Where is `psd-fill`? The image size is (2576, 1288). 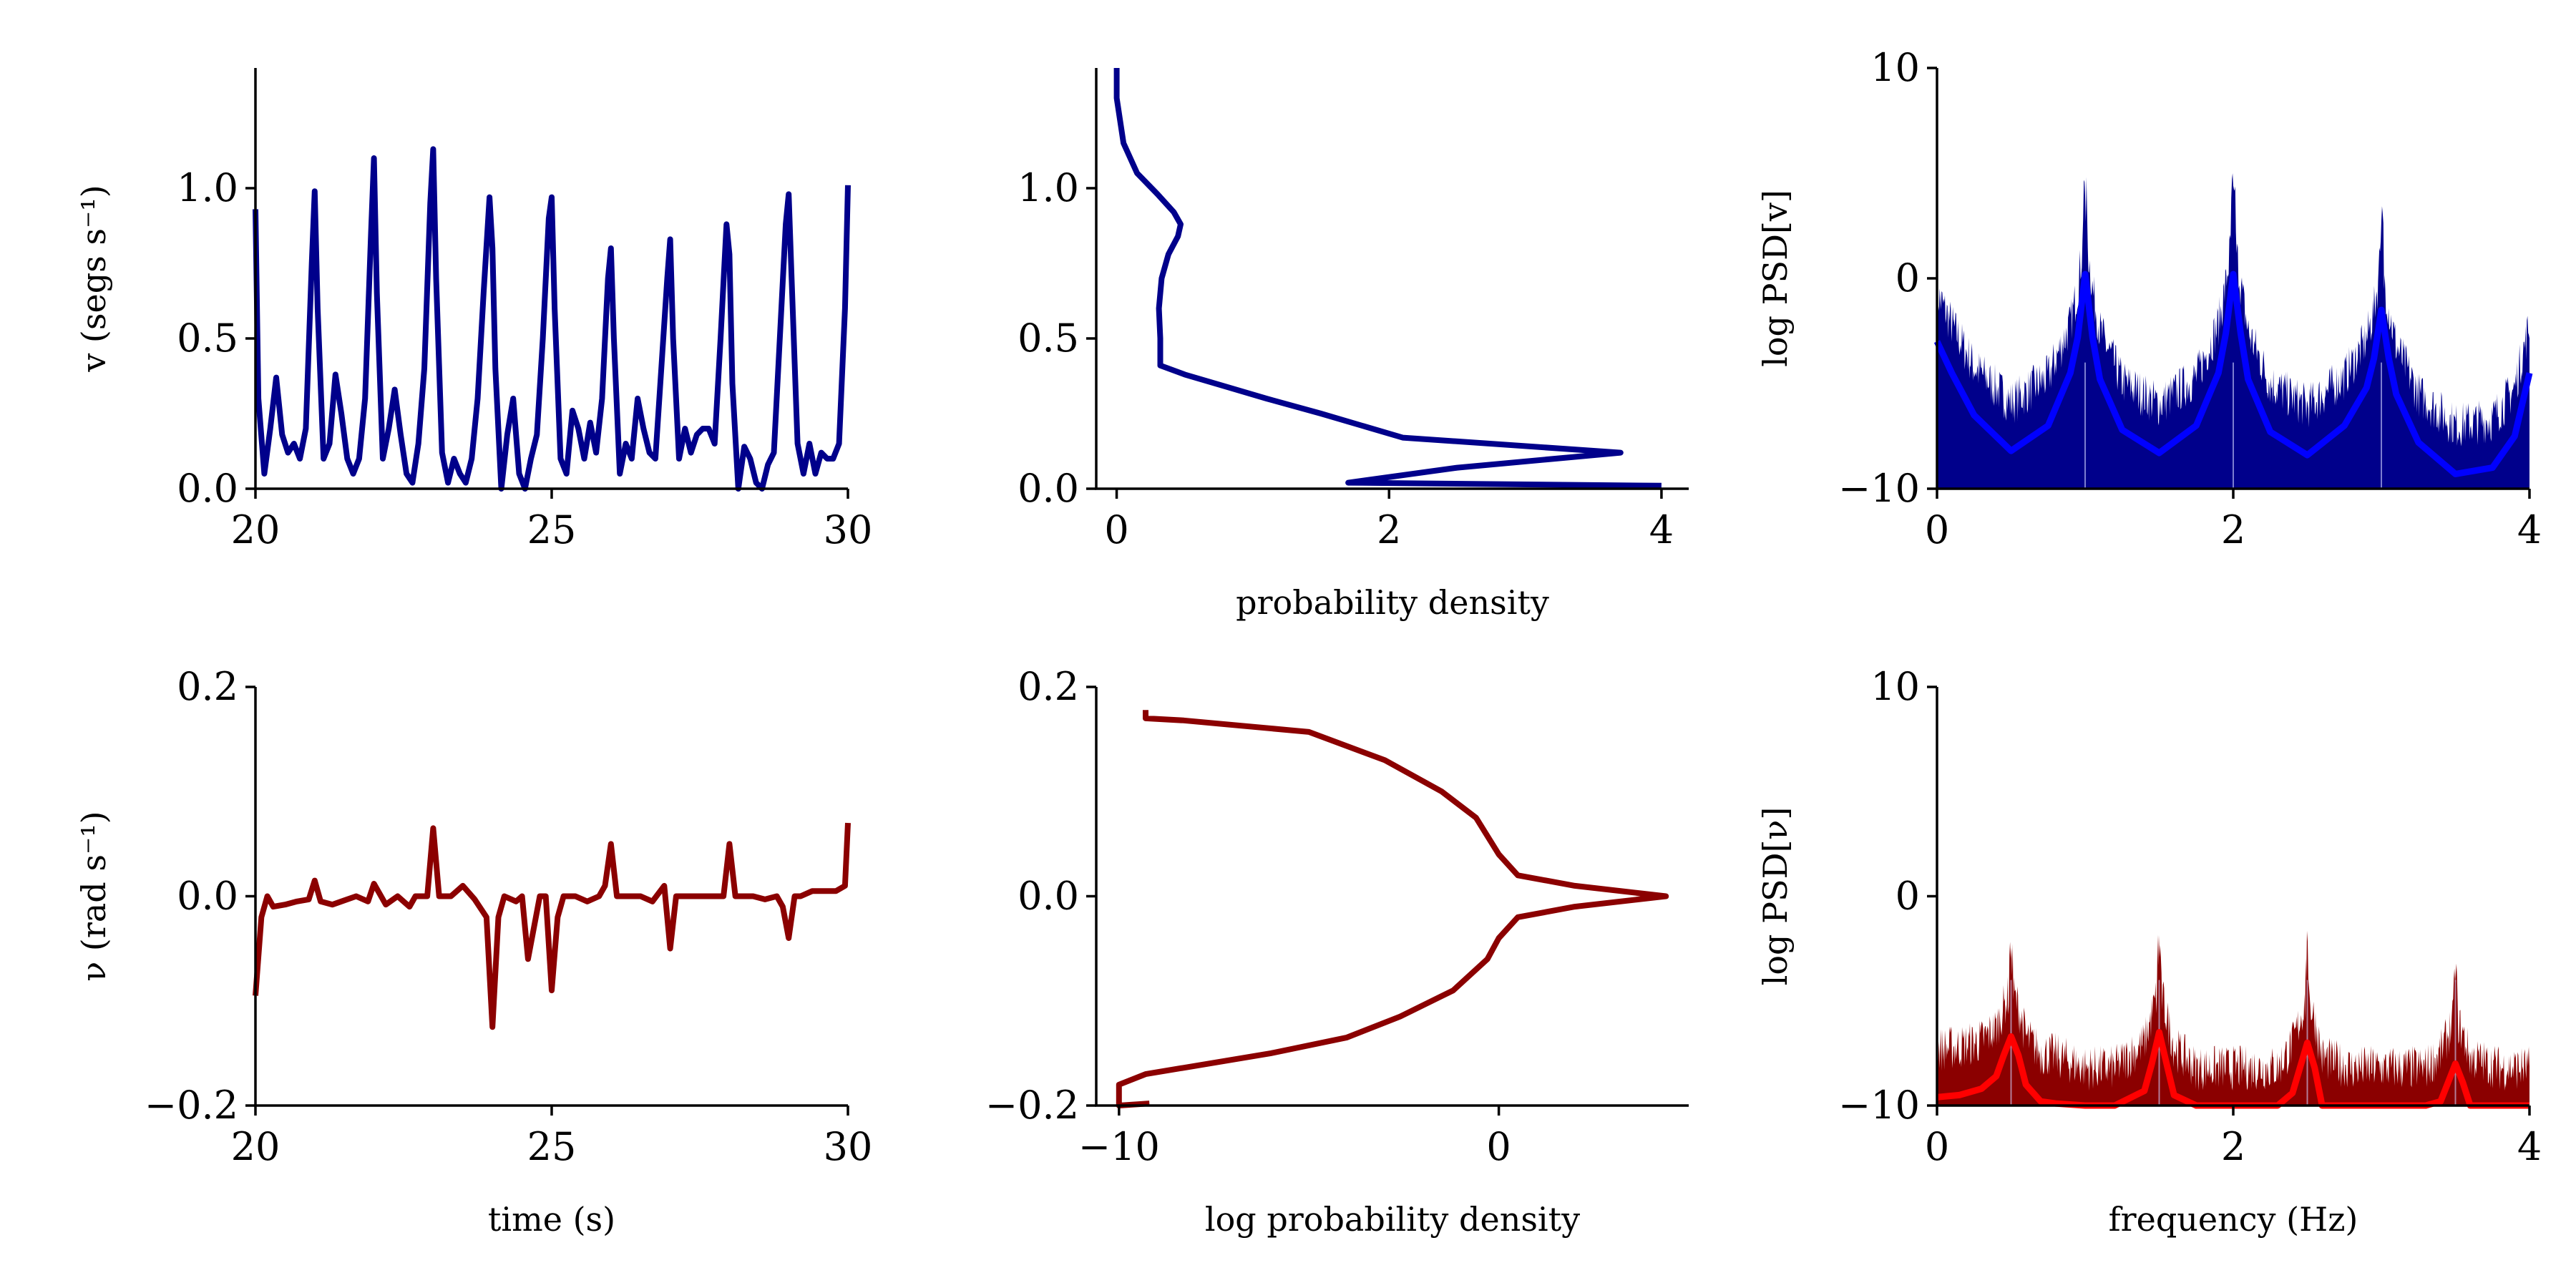 psd-fill is located at coordinates (2233, 1018).